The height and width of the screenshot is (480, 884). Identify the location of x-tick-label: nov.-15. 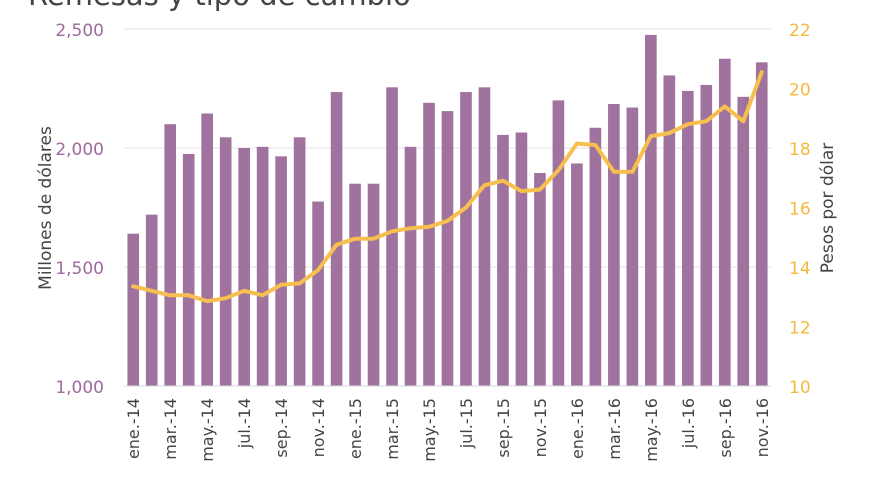
(540, 427).